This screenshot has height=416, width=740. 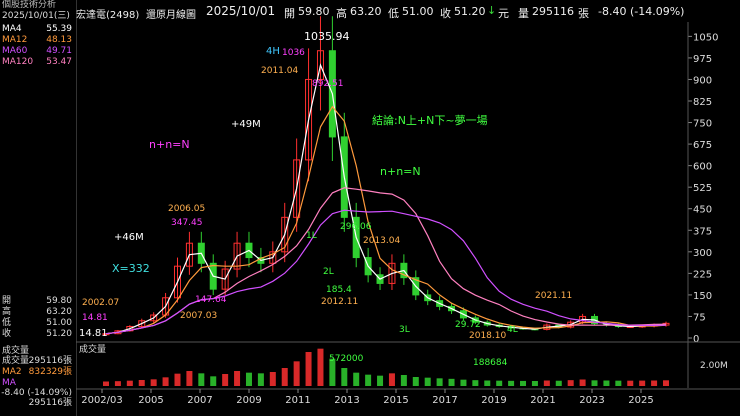 What do you see at coordinates (273, 51) in the screenshot?
I see `h4-label: 4H` at bounding box center [273, 51].